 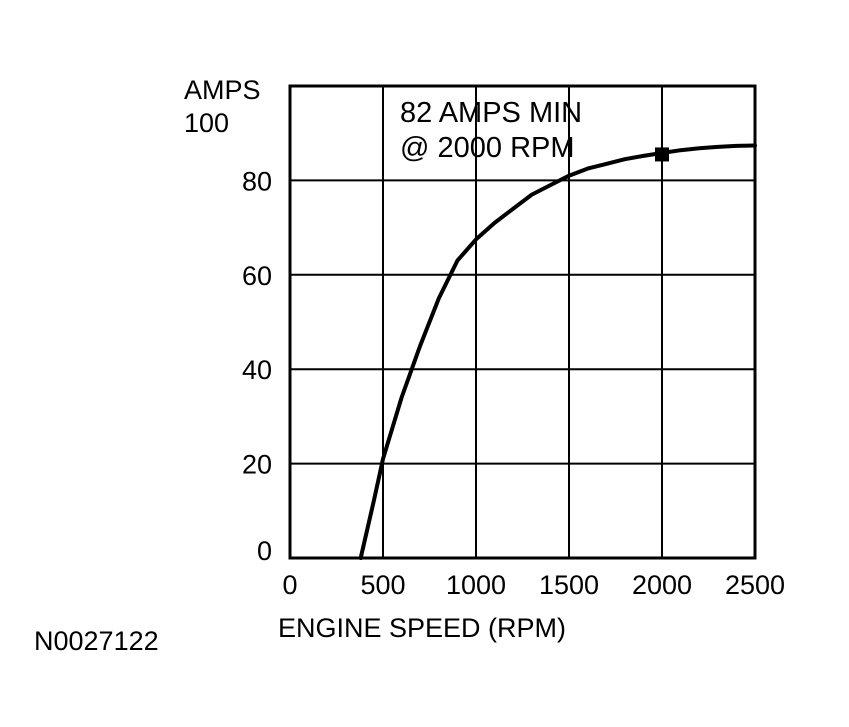 I want to click on annotation-line-1: 82 AMPS MIN, so click(x=491, y=113).